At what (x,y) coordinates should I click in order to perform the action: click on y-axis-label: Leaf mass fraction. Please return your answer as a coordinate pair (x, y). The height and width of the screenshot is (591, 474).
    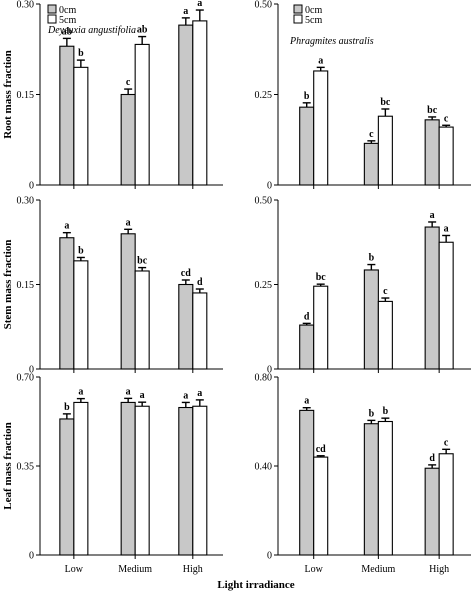
    Looking at the image, I should click on (8, 465).